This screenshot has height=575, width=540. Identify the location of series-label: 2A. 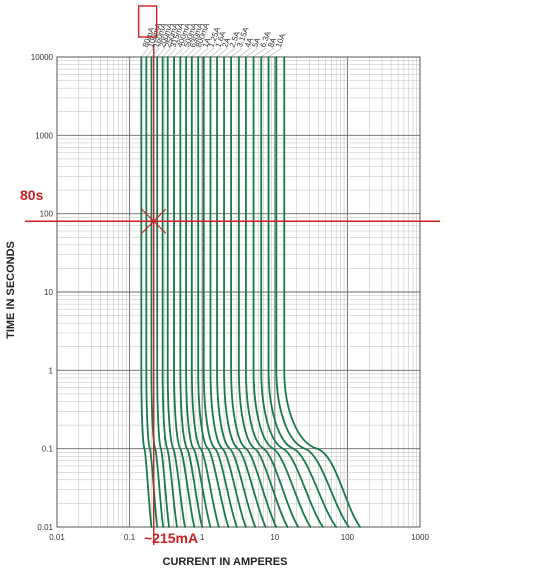
(226, 42).